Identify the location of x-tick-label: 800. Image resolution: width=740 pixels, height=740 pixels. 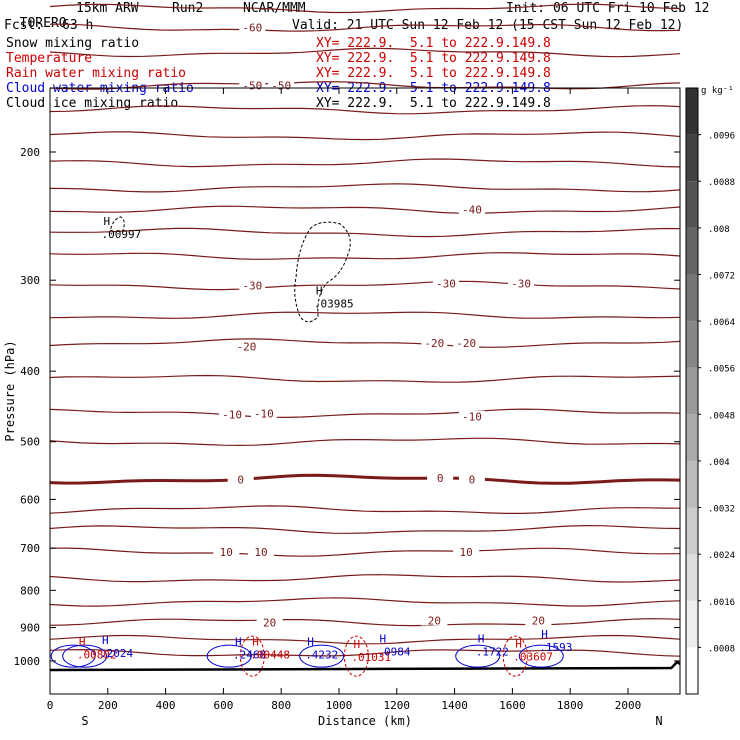
(281, 705).